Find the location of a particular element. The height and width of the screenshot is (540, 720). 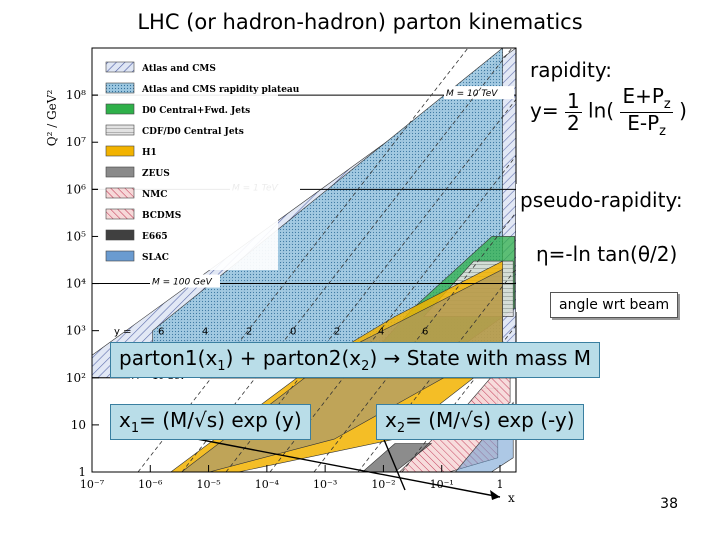

y-tick-label: 1 is located at coordinates (82, 472).